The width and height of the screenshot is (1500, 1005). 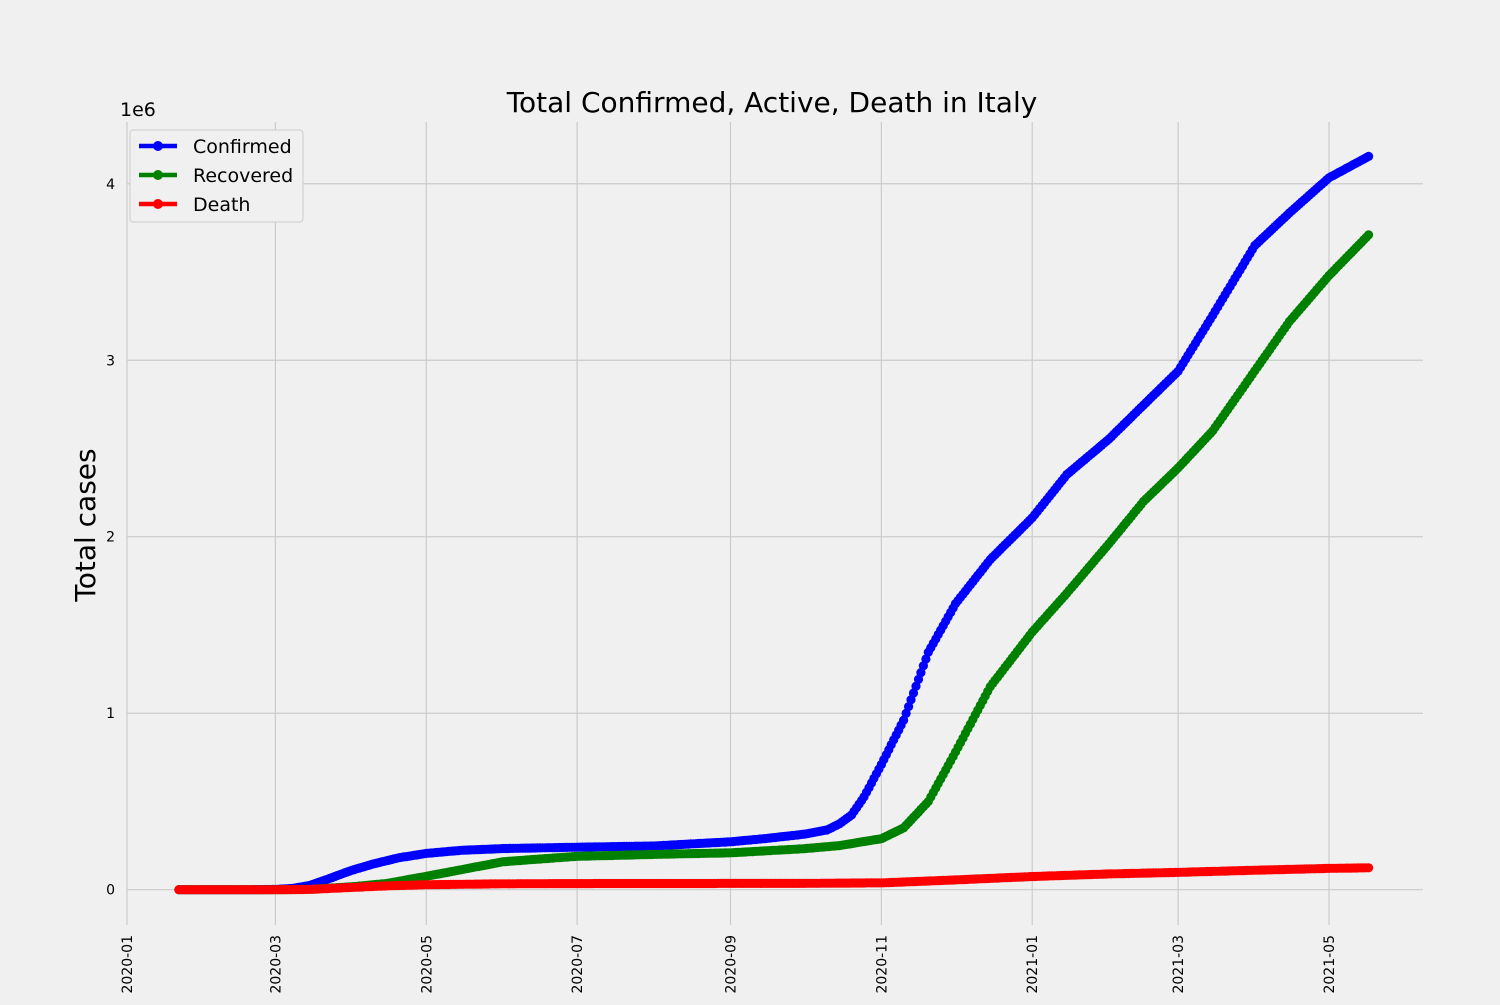 I want to click on y-tick-label: 0, so click(x=110, y=891).